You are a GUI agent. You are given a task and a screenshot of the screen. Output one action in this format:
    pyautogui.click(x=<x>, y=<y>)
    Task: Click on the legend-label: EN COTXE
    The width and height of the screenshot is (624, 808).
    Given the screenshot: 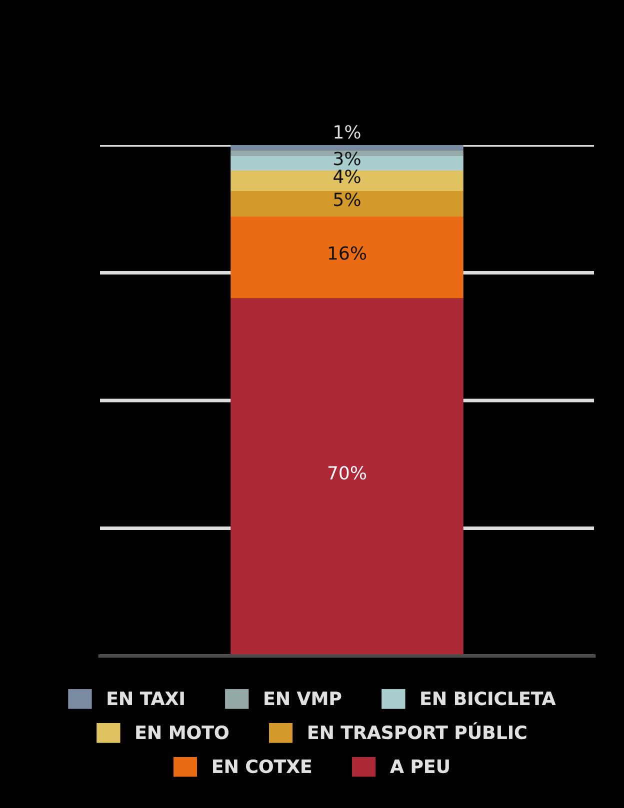 What is the action you would take?
    pyautogui.click(x=262, y=766)
    